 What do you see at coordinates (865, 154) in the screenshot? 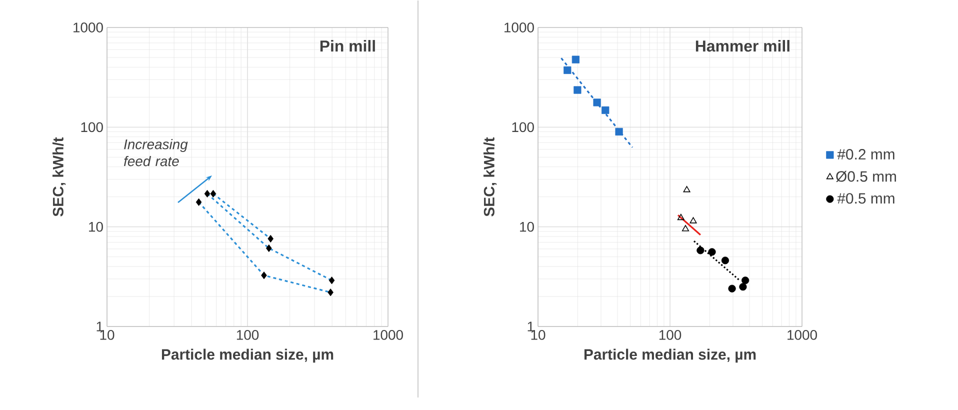
I see `legend-label: #0.2 mm` at bounding box center [865, 154].